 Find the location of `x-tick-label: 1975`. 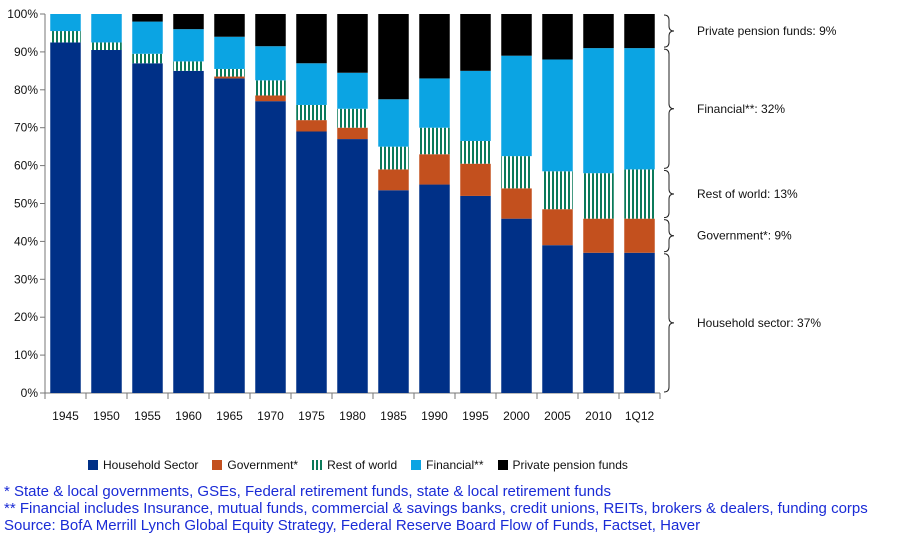

x-tick-label: 1975 is located at coordinates (311, 416).